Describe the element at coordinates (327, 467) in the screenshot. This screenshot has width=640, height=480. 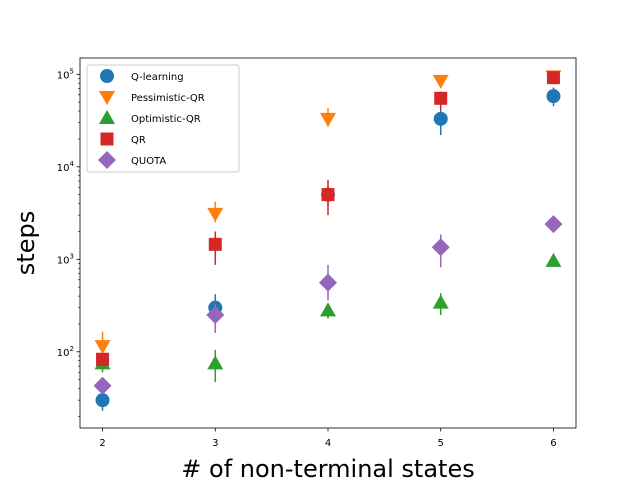
I see `x-axis-label: # of non-terminal states` at that location.